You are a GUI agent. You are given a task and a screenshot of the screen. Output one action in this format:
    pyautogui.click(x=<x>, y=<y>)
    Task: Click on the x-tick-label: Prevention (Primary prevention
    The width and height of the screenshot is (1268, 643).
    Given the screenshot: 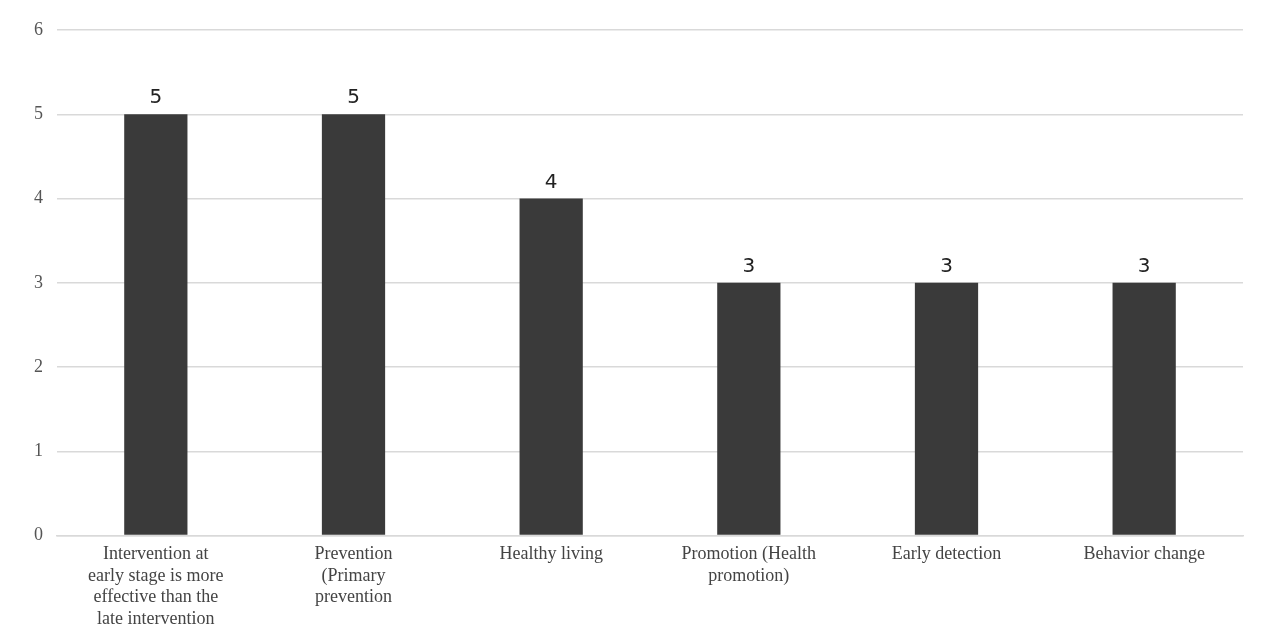 What is the action you would take?
    pyautogui.click(x=353, y=575)
    